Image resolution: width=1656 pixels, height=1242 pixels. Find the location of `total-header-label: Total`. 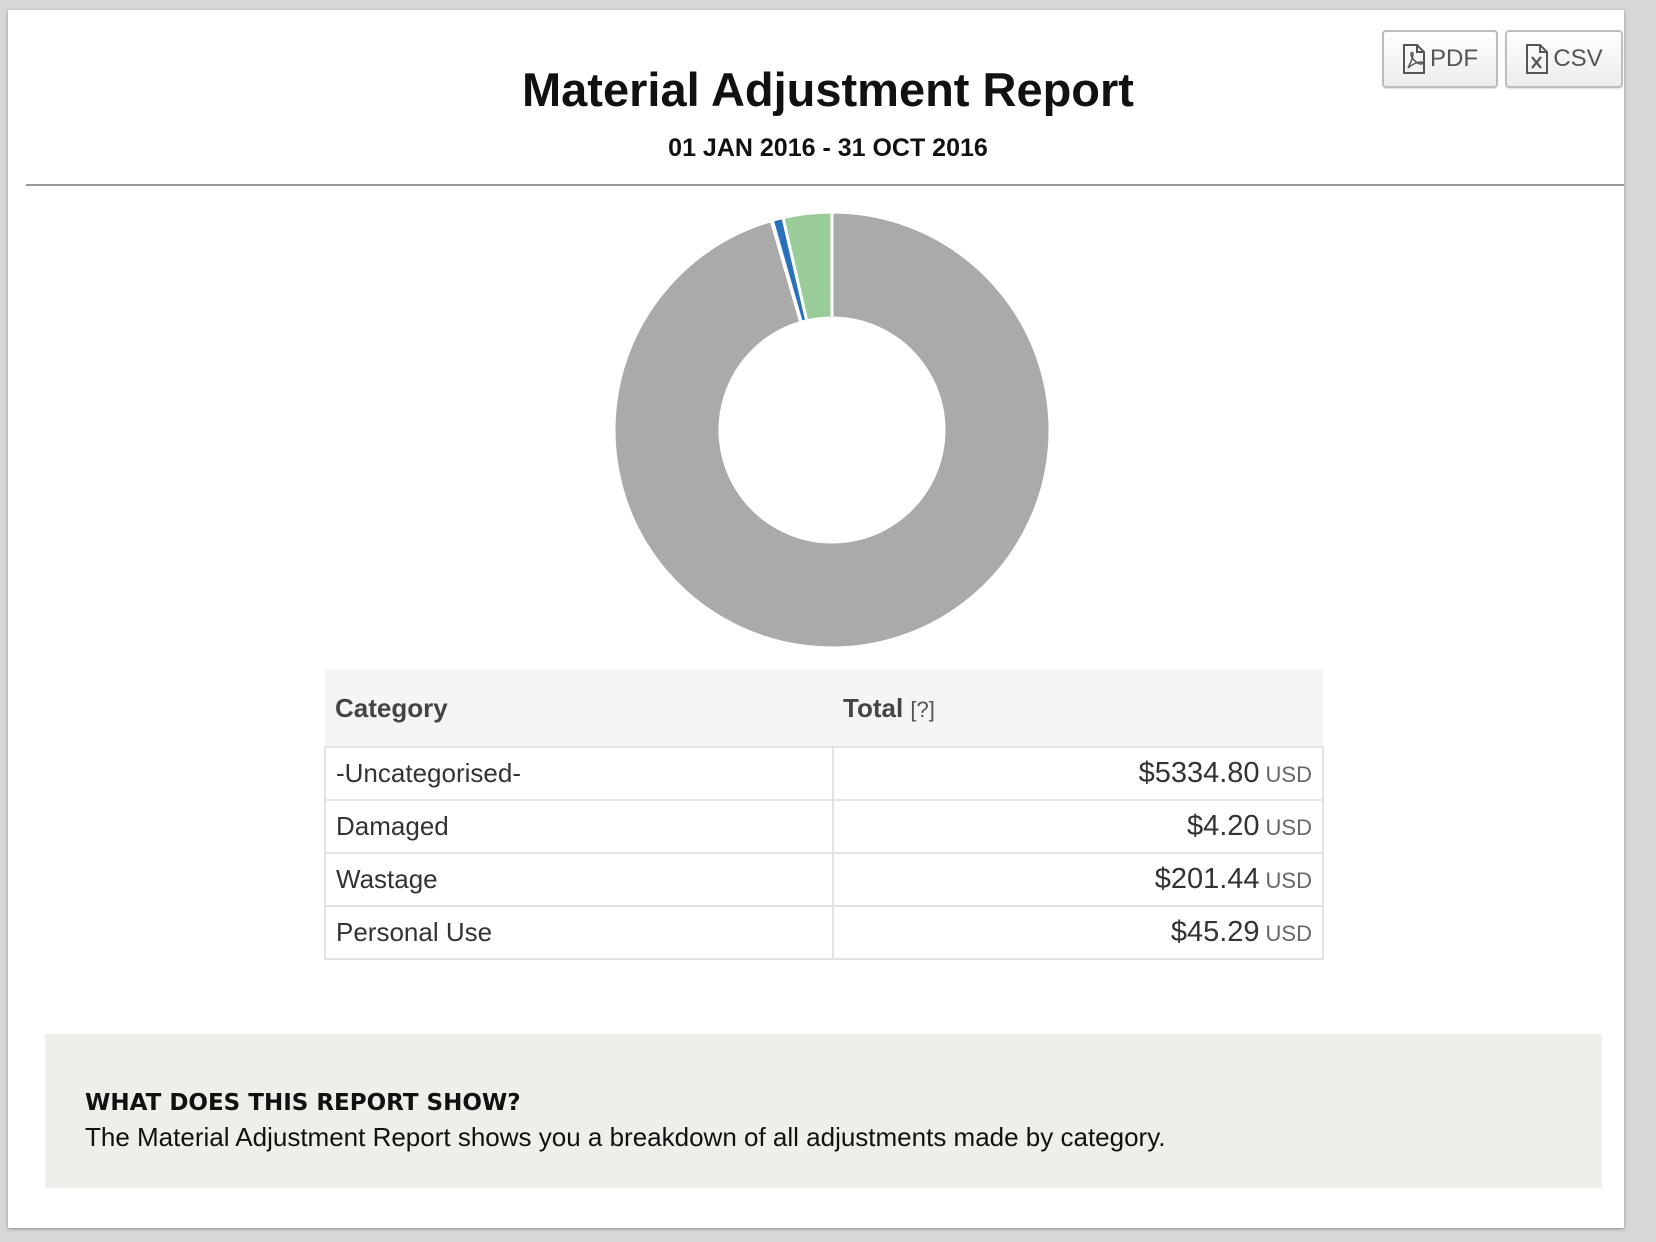

total-header-label: Total is located at coordinates (873, 707).